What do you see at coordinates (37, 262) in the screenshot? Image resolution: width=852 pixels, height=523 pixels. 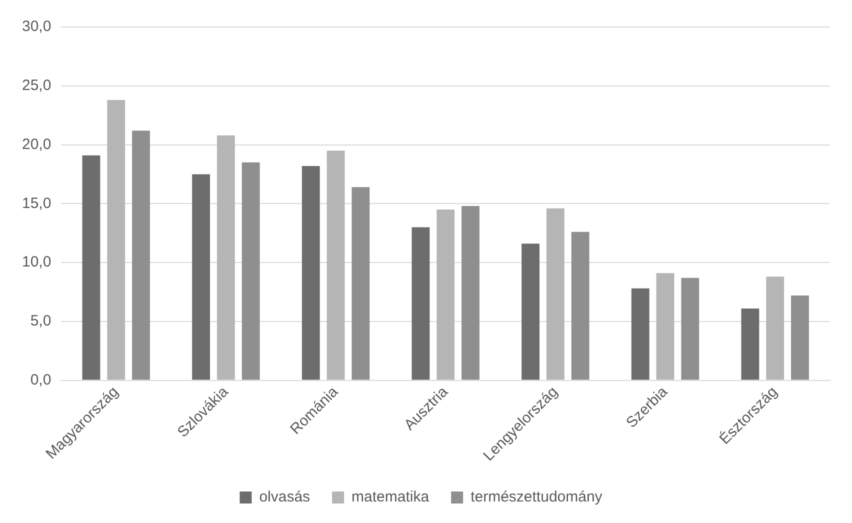 I see `y-tick-label: 10,0` at bounding box center [37, 262].